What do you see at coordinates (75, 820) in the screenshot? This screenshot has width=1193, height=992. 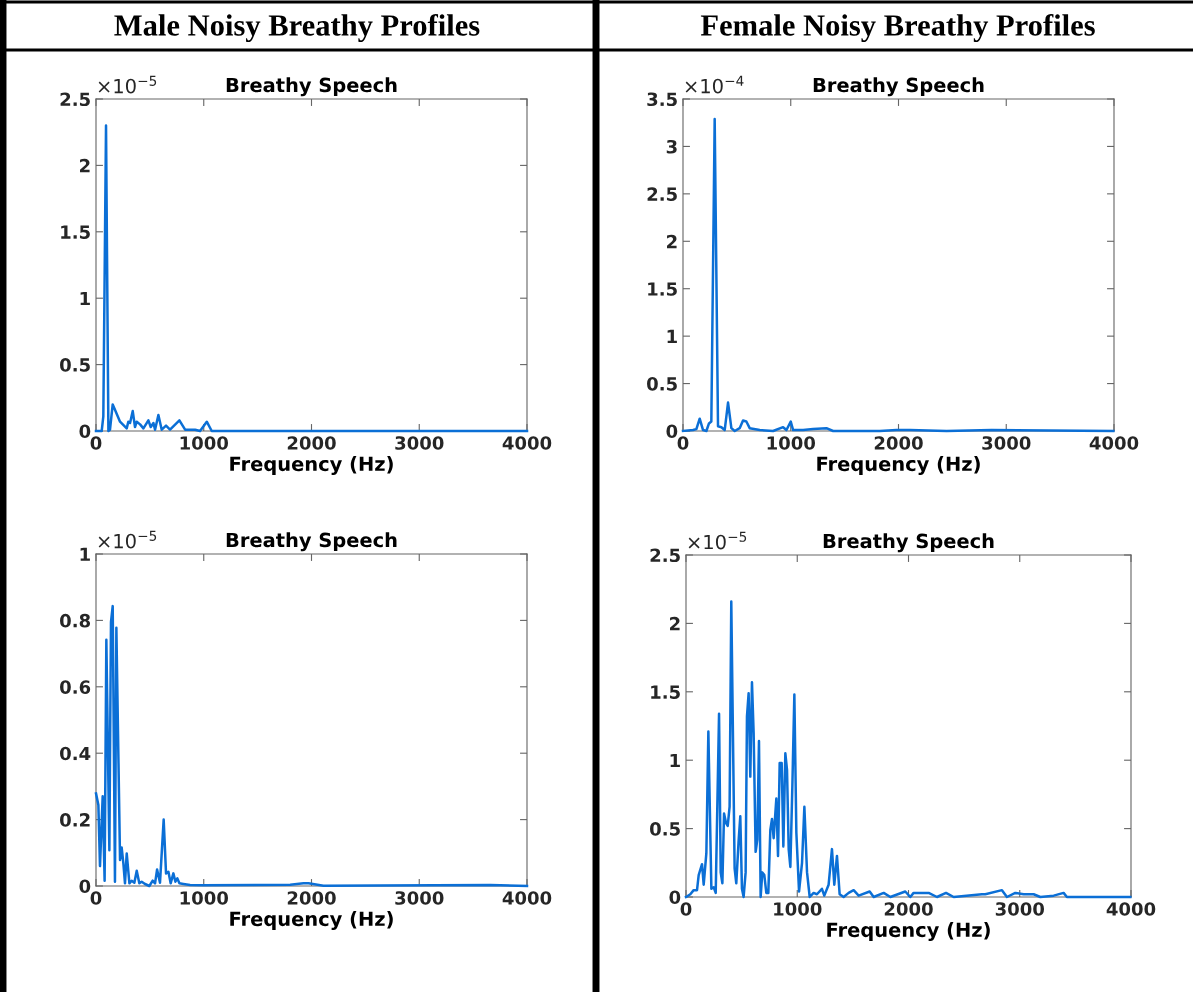 I see `y-tick-label: 0.2` at bounding box center [75, 820].